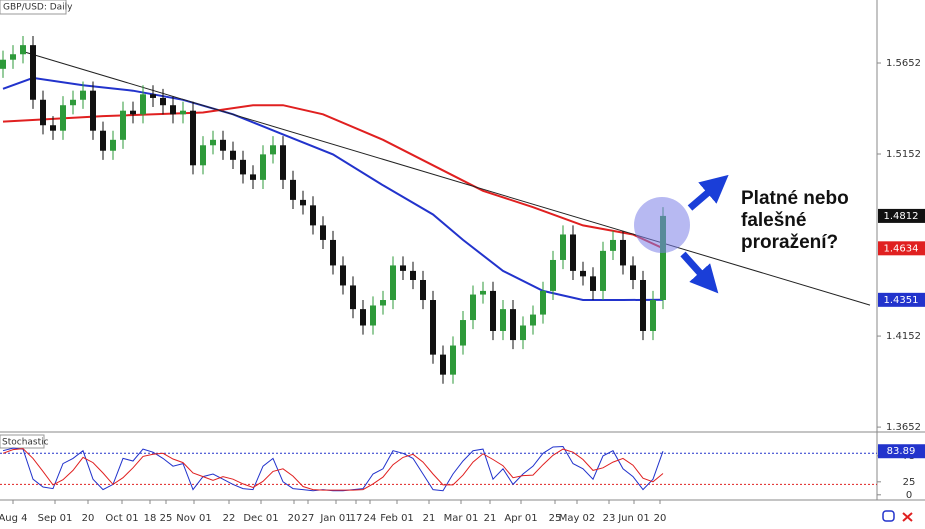 Image resolution: width=925 pixels, height=529 pixels. What do you see at coordinates (150, 518) in the screenshot?
I see `x-tick-label: 18` at bounding box center [150, 518].